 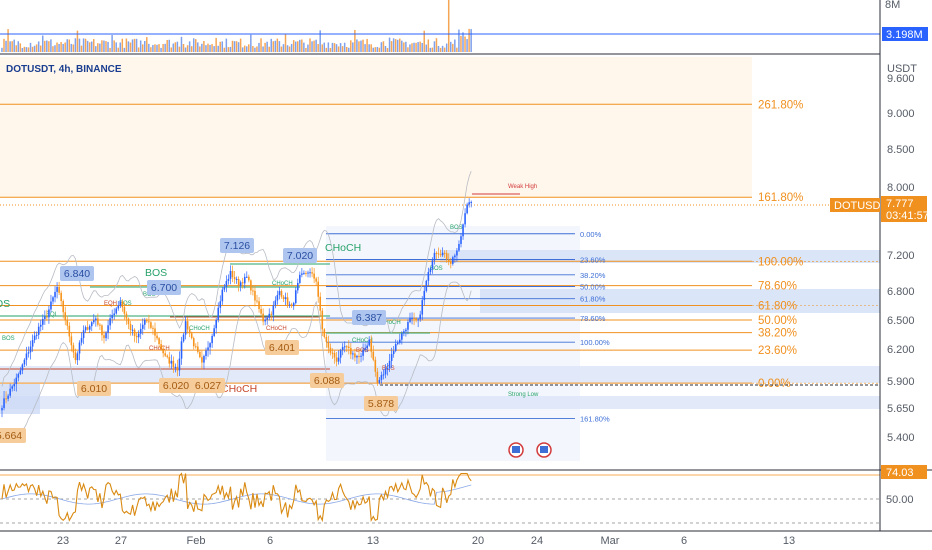 What do you see at coordinates (907, 216) in the screenshot?
I see `countdown: 03:41:57` at bounding box center [907, 216].